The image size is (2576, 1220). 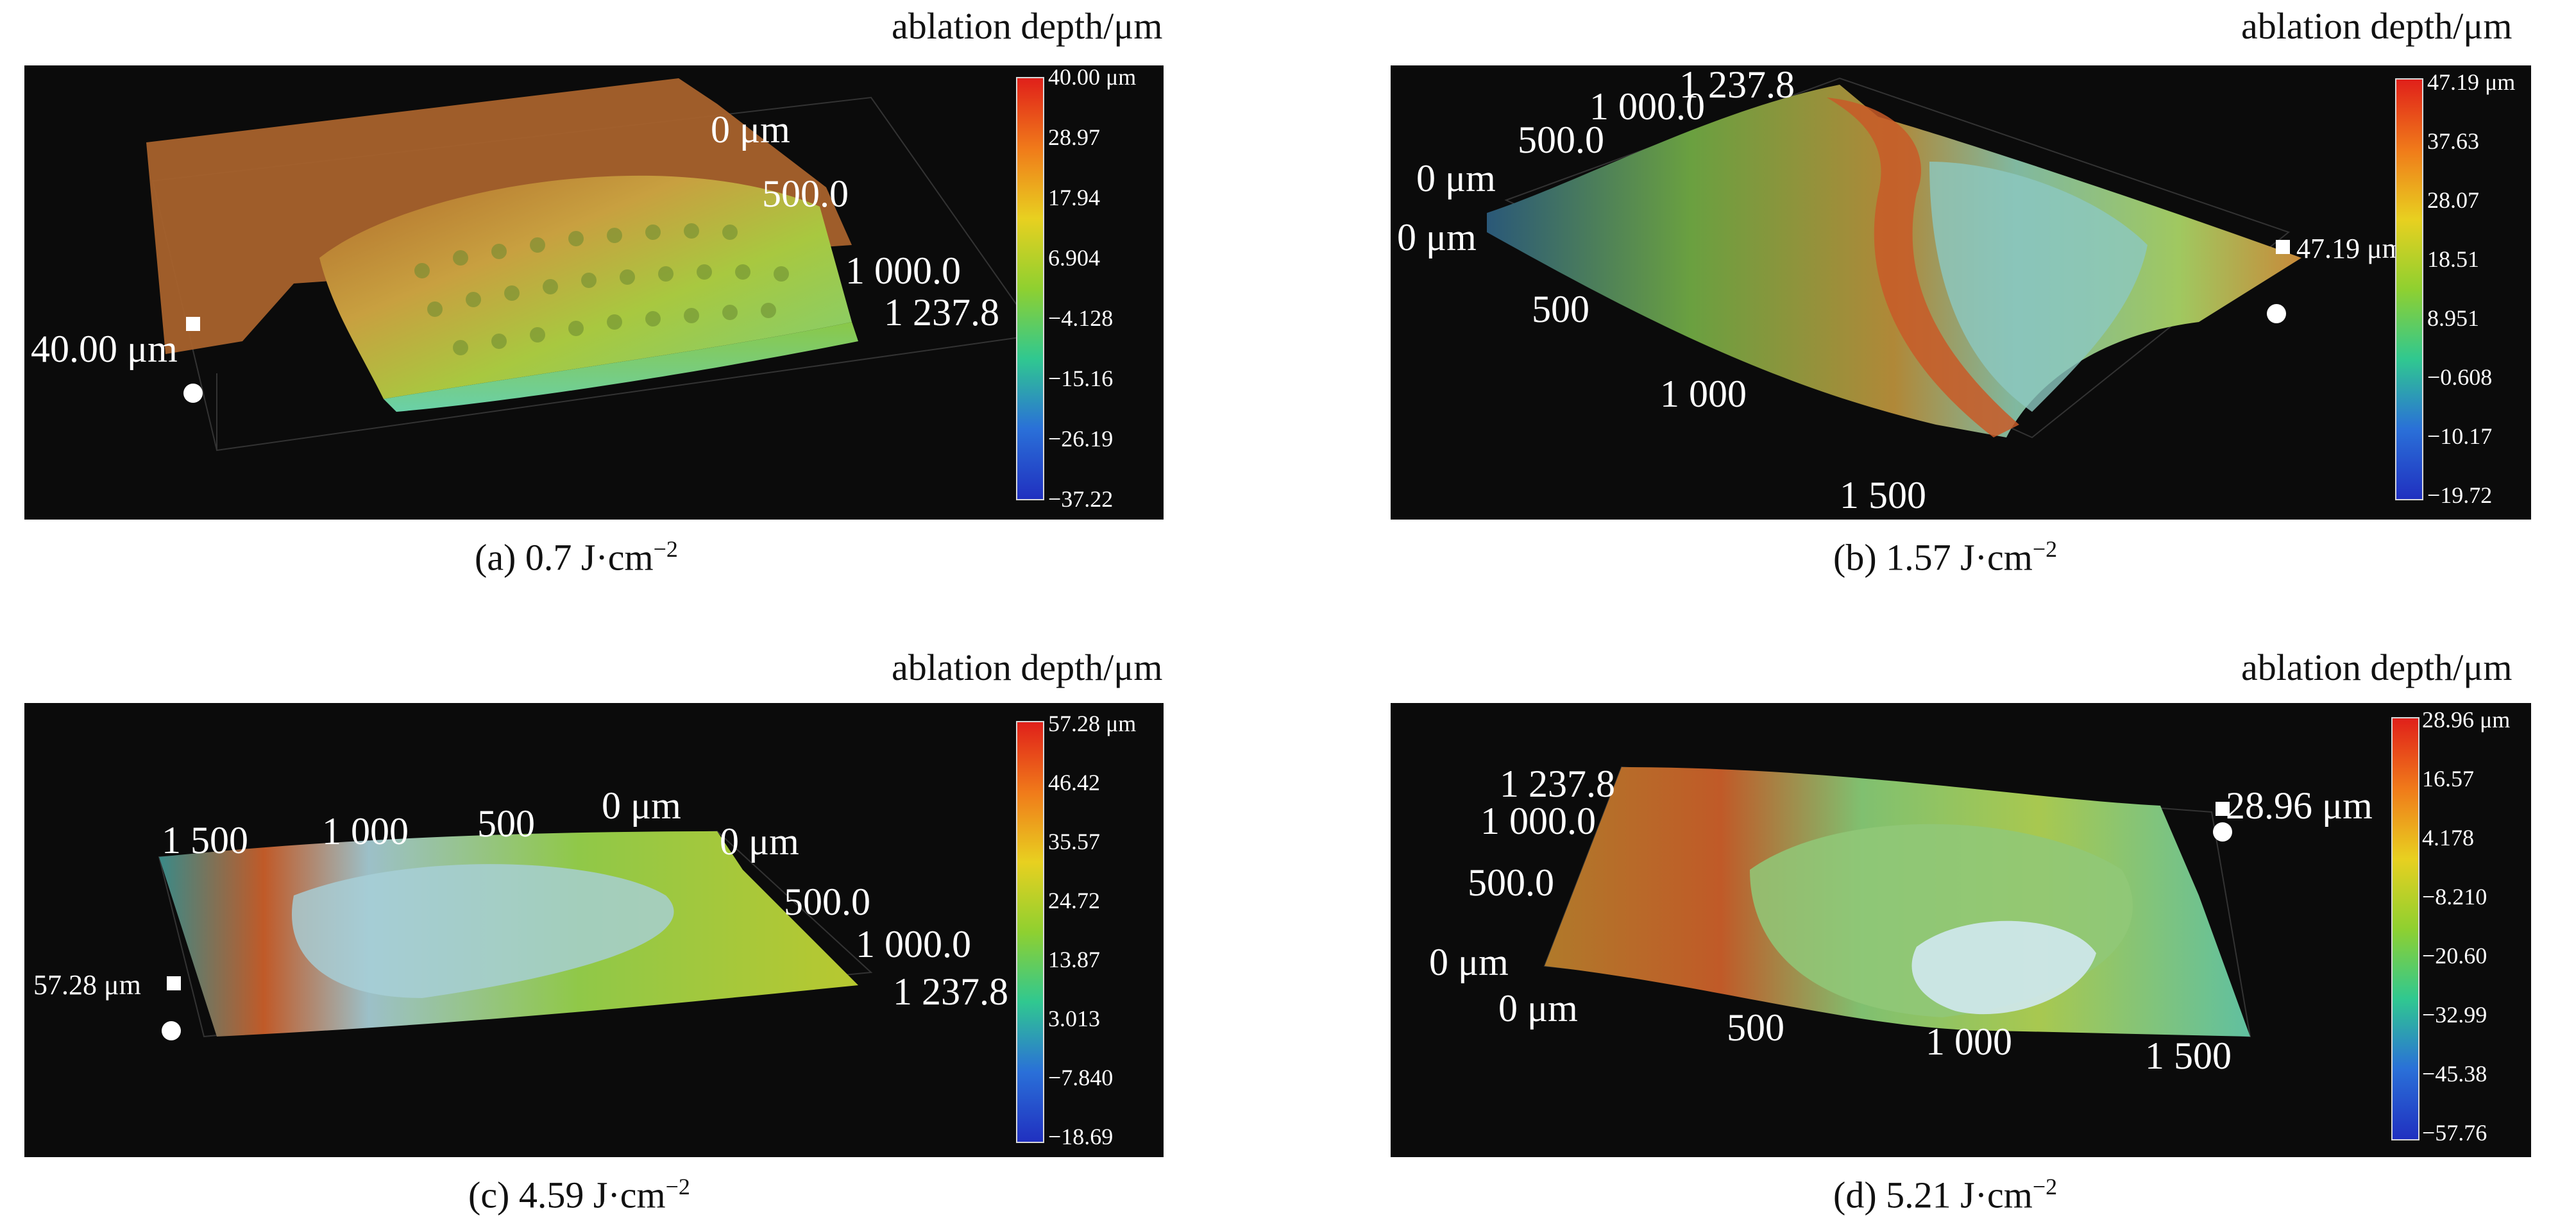 I want to click on panel-d-cb-tick-6: −45.38, so click(x=2454, y=1074).